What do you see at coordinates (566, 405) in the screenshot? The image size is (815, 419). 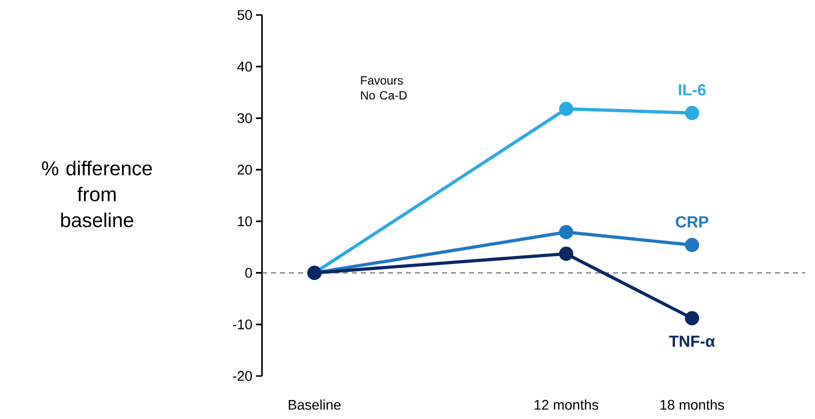 I see `x-tick-label: 12 months` at bounding box center [566, 405].